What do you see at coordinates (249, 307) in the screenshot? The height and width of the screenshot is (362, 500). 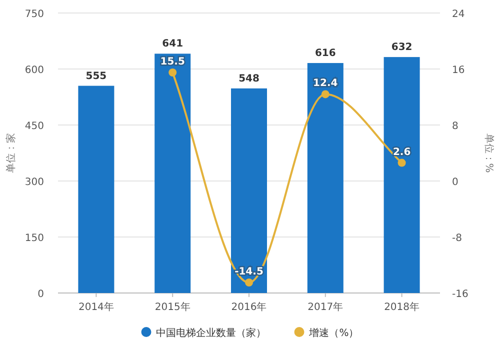 I see `x-tick-label: 2016年` at bounding box center [249, 307].